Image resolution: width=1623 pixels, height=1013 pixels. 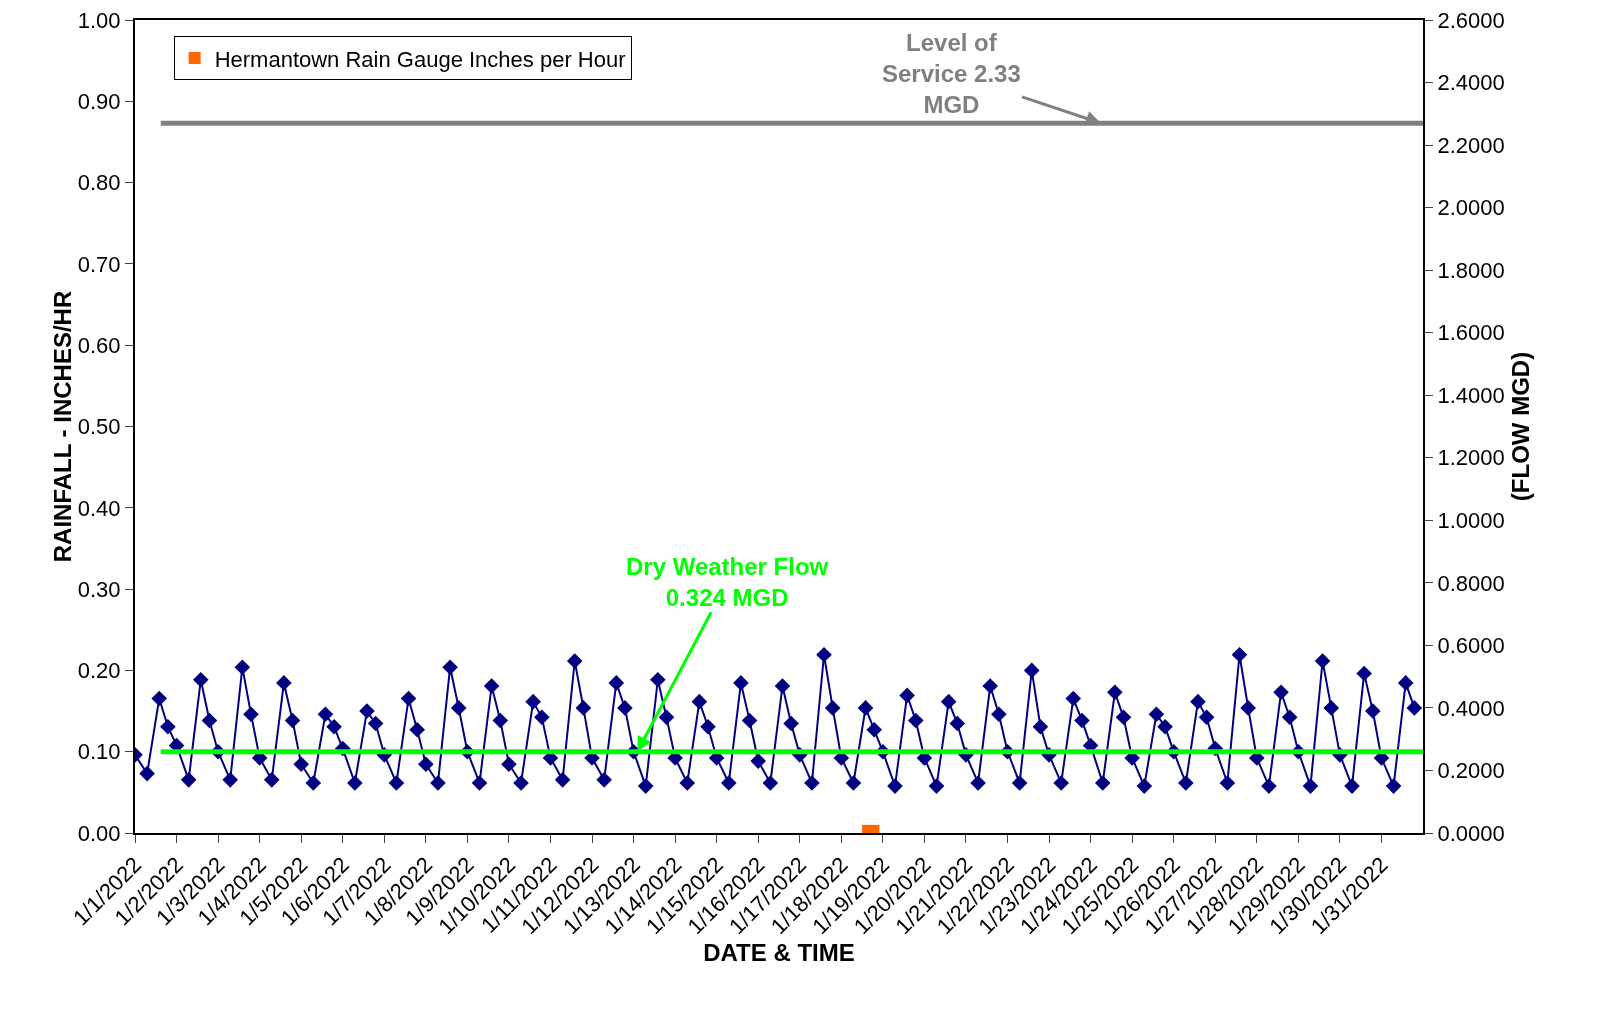 What do you see at coordinates (62, 426) in the screenshot?
I see `y-axis-title: RAINFALL - INCHES/HR` at bounding box center [62, 426].